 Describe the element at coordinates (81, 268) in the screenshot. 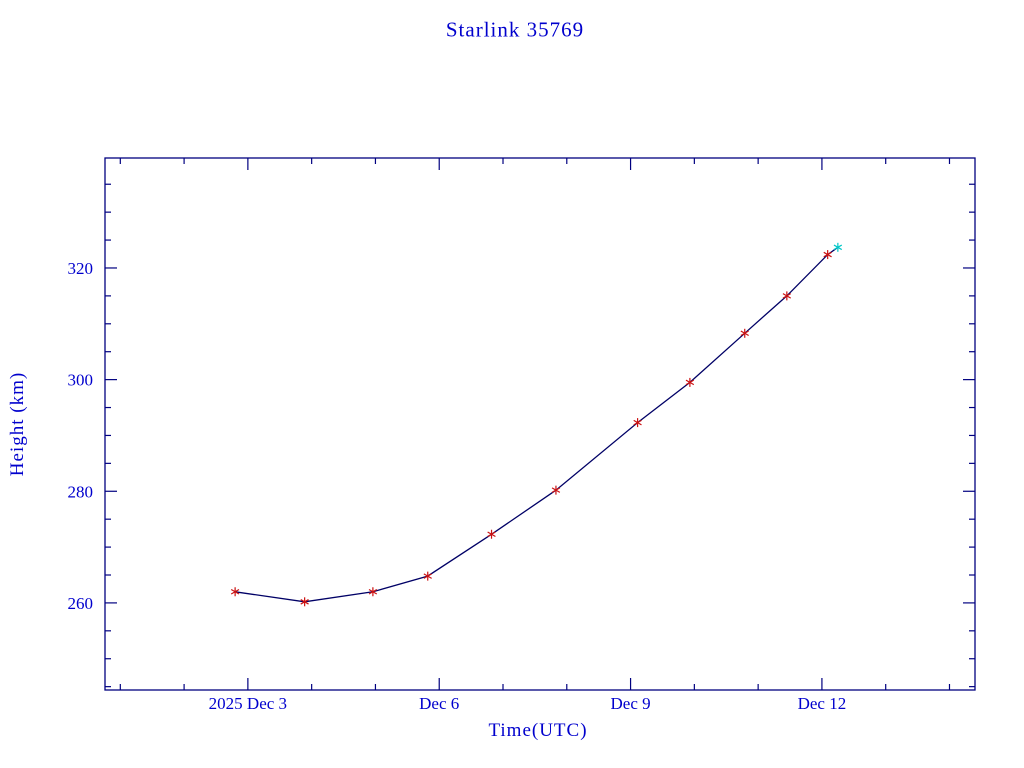

I see `y-tick-label: 320` at that location.